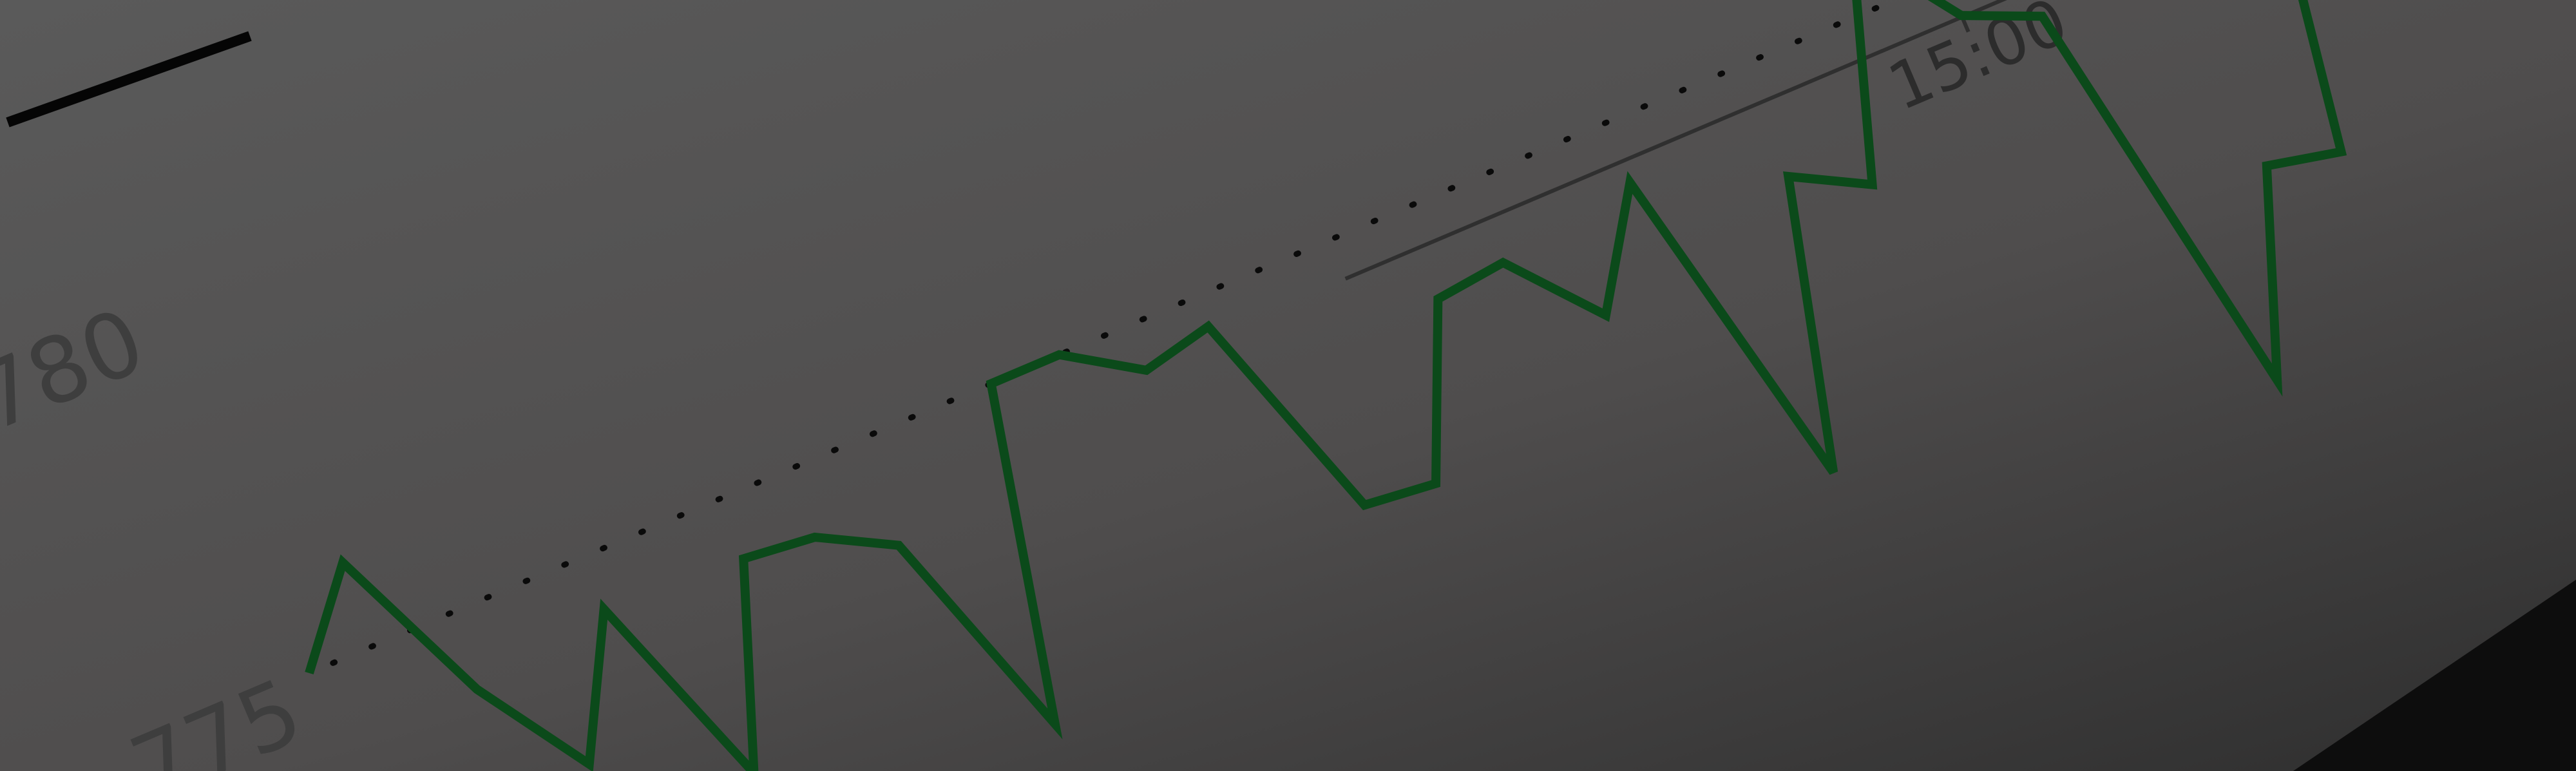 This screenshot has height=771, width=2576. What do you see at coordinates (129, 79) in the screenshot?
I see `legend-line` at bounding box center [129, 79].